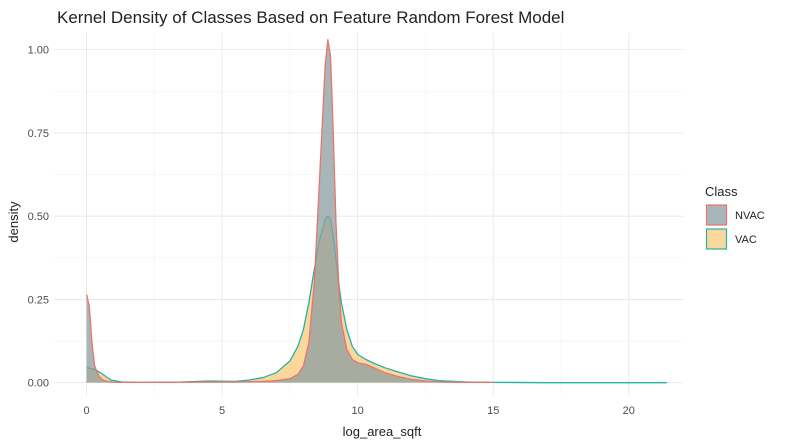  I want to click on y-tick-label: 0.50, so click(38, 217).